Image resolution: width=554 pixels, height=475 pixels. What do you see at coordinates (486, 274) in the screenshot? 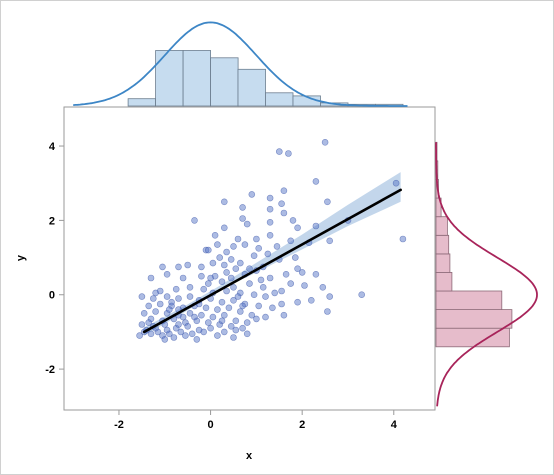
I see `y-density-curve` at bounding box center [486, 274].